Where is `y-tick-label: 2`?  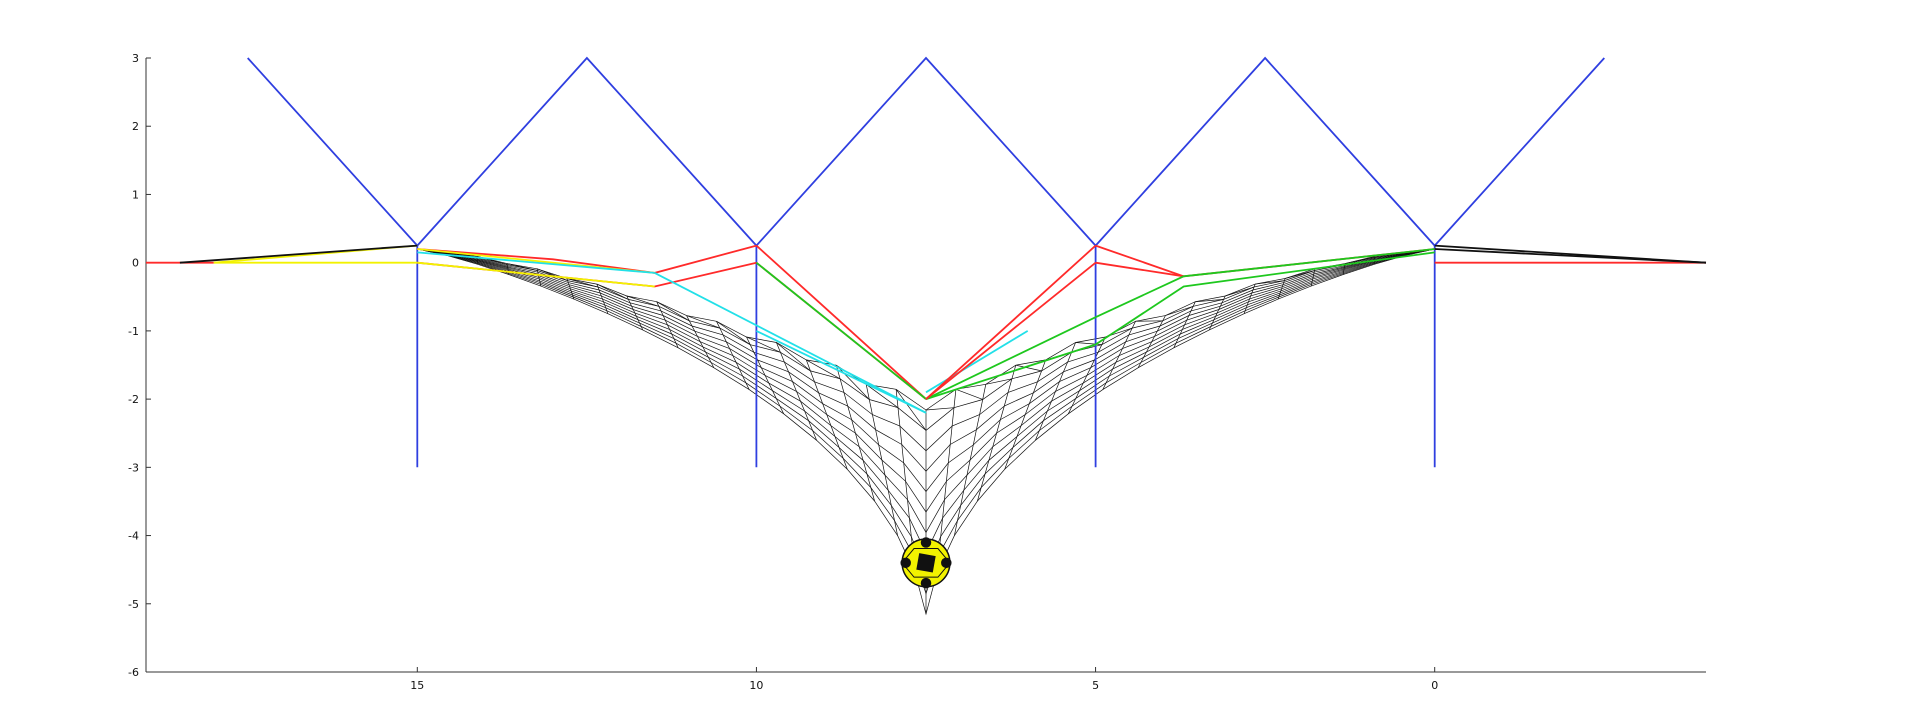
y-tick-label: 2 is located at coordinates (135, 126).